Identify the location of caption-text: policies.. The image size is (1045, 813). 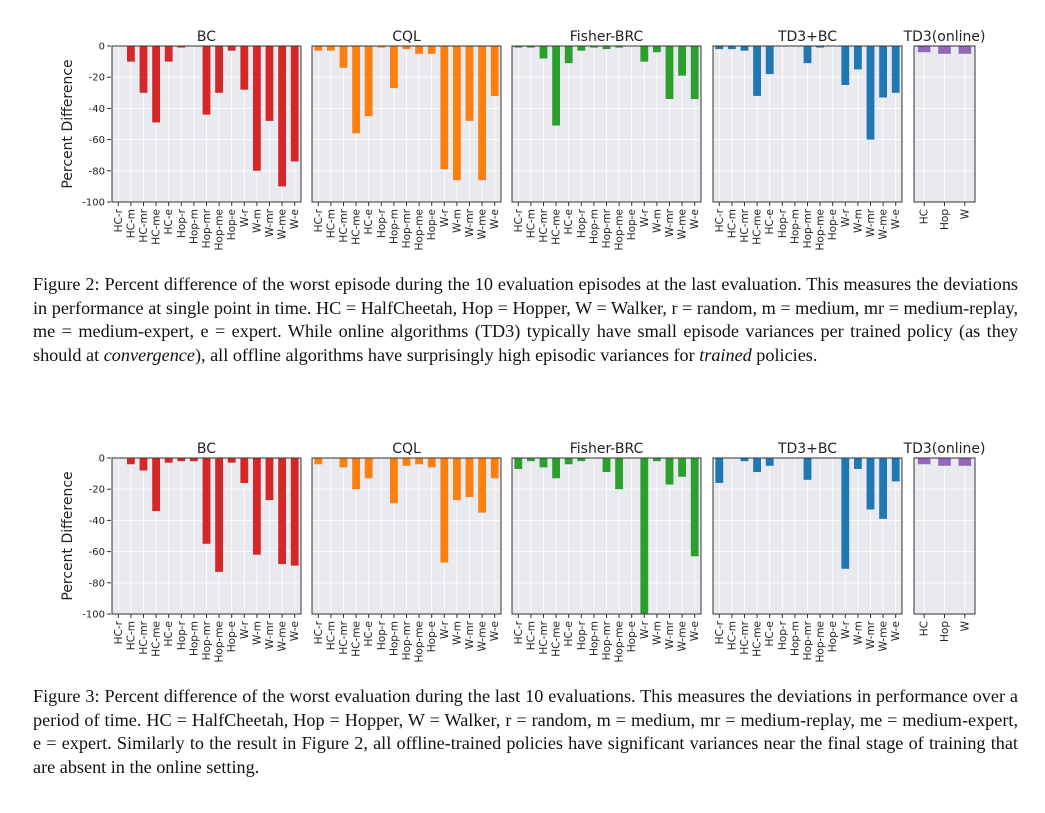
(784, 354).